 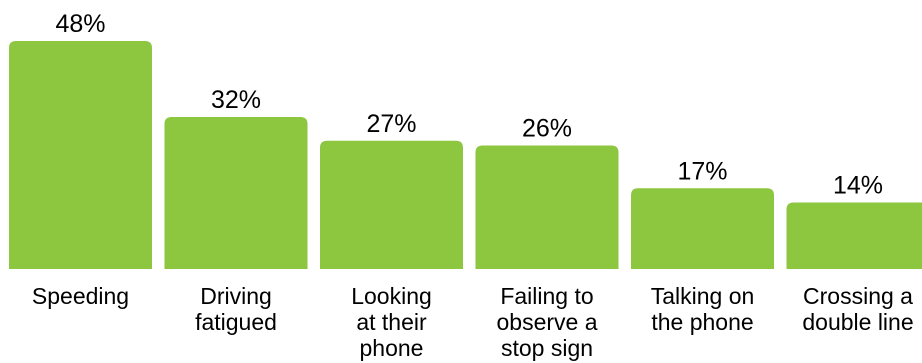 I want to click on category-label-line: Speeding, so click(x=80, y=296).